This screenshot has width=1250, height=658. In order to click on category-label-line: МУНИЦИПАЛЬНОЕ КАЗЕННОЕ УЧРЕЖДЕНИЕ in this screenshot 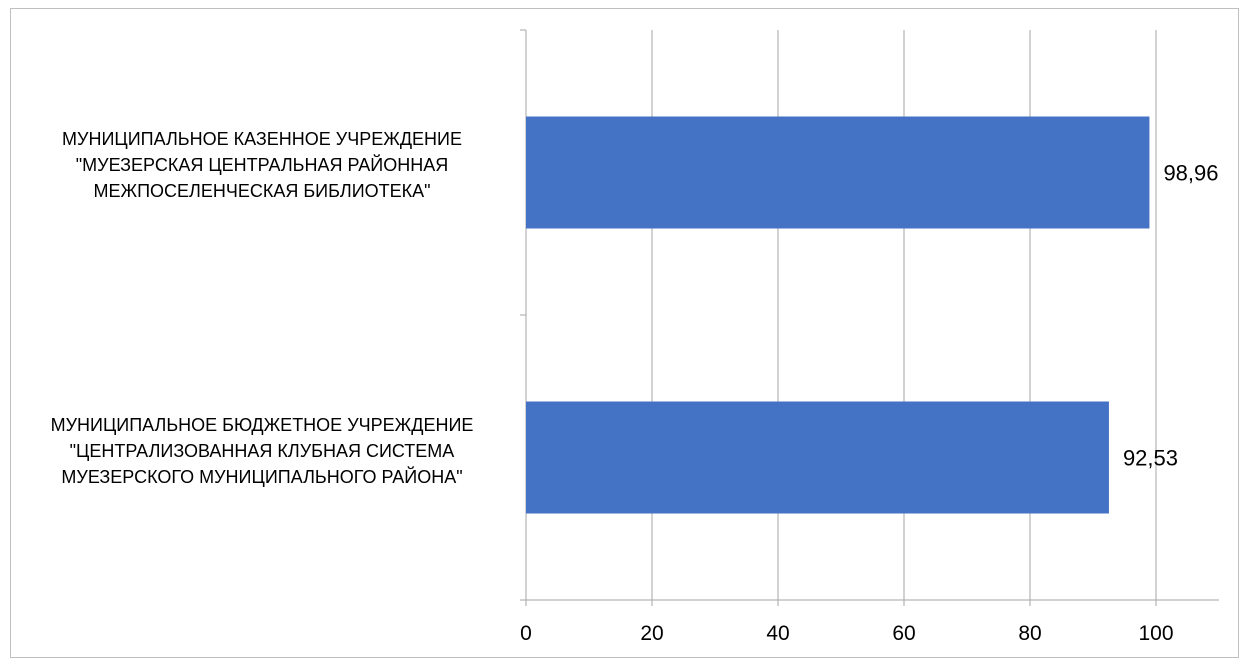, I will do `click(262, 139)`.